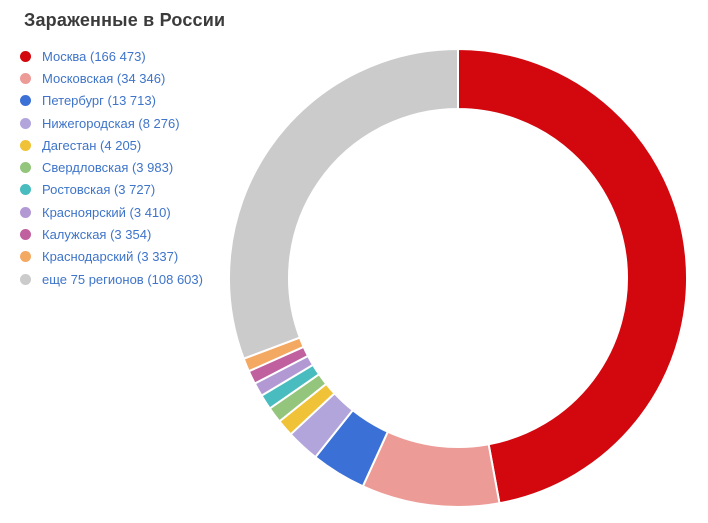 The width and height of the screenshot is (708, 523). I want to click on chart-title: Зараженные в России, so click(125, 20).